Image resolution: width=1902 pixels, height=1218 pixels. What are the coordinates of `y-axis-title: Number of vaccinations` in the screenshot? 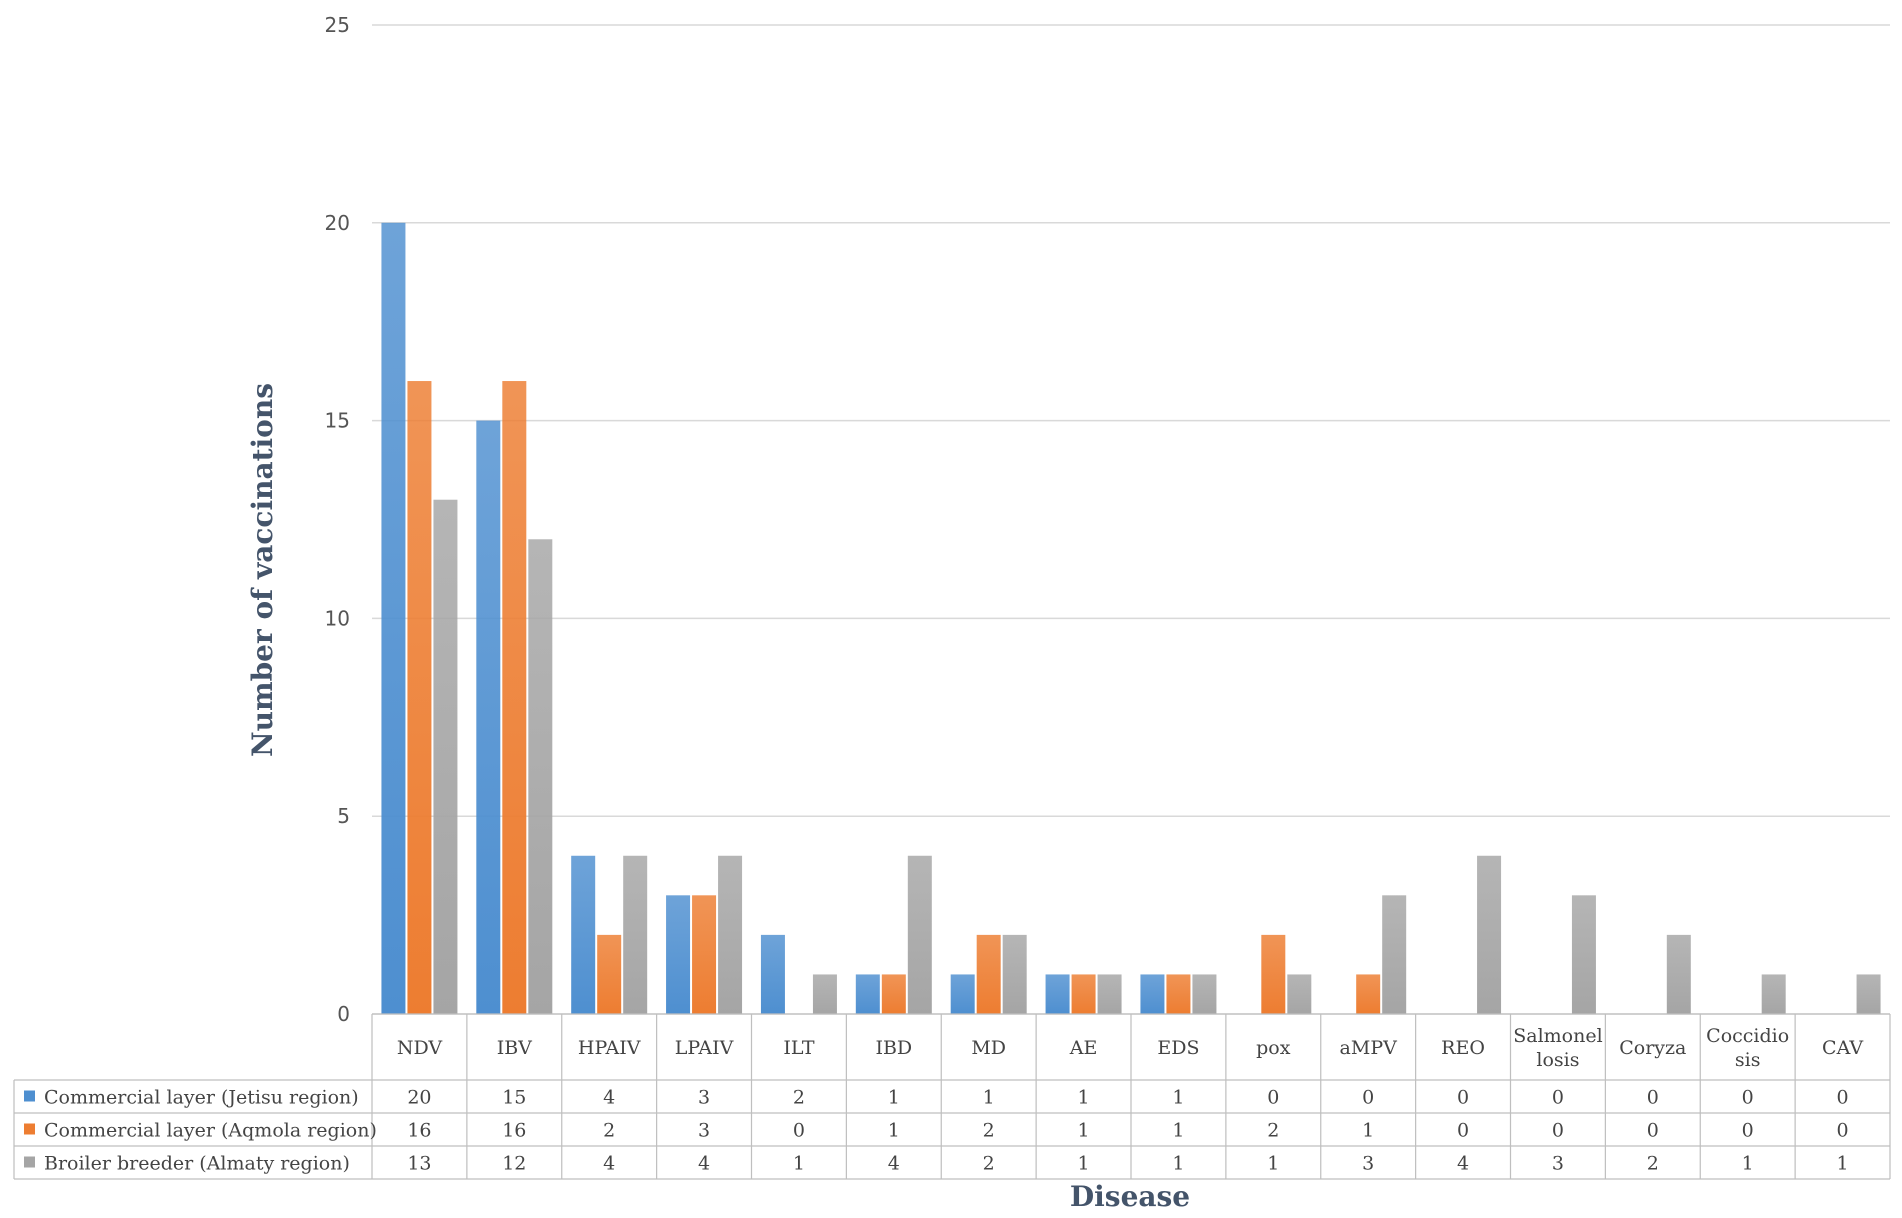 It's located at (262, 570).